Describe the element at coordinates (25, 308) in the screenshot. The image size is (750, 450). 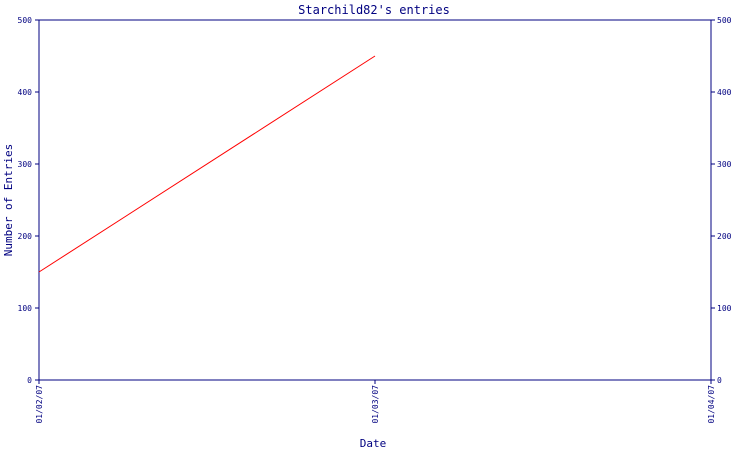
I see `y-tick-label-left: 100` at that location.